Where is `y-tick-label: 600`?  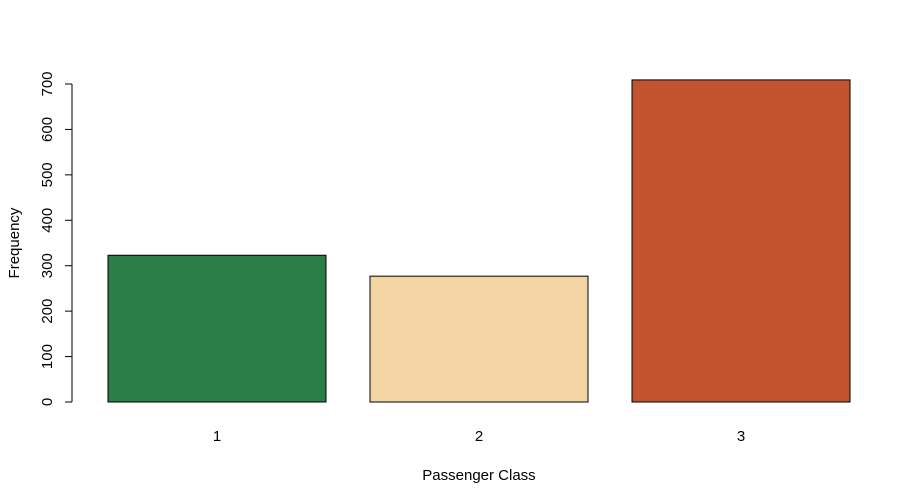 y-tick-label: 600 is located at coordinates (47, 129).